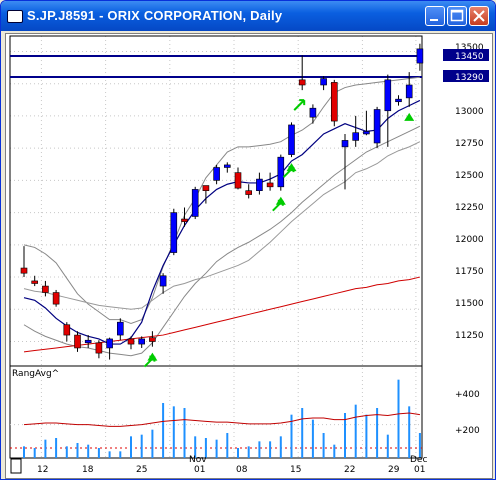  I want to click on price-label-13000: 13000, so click(469, 112).